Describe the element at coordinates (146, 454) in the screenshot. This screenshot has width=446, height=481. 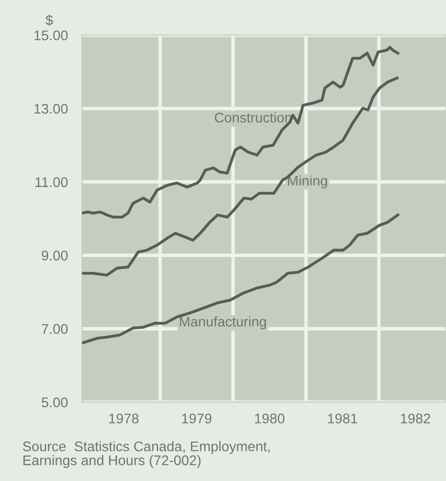
I see `source-note: Source Statistics Canada, Employment, Earnings and Hours (72-002)` at that location.